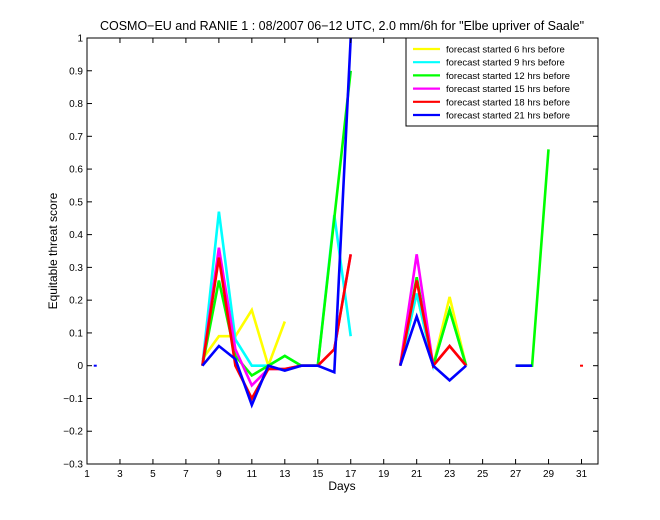  What do you see at coordinates (516, 474) in the screenshot?
I see `x-tick-label: 27` at bounding box center [516, 474].